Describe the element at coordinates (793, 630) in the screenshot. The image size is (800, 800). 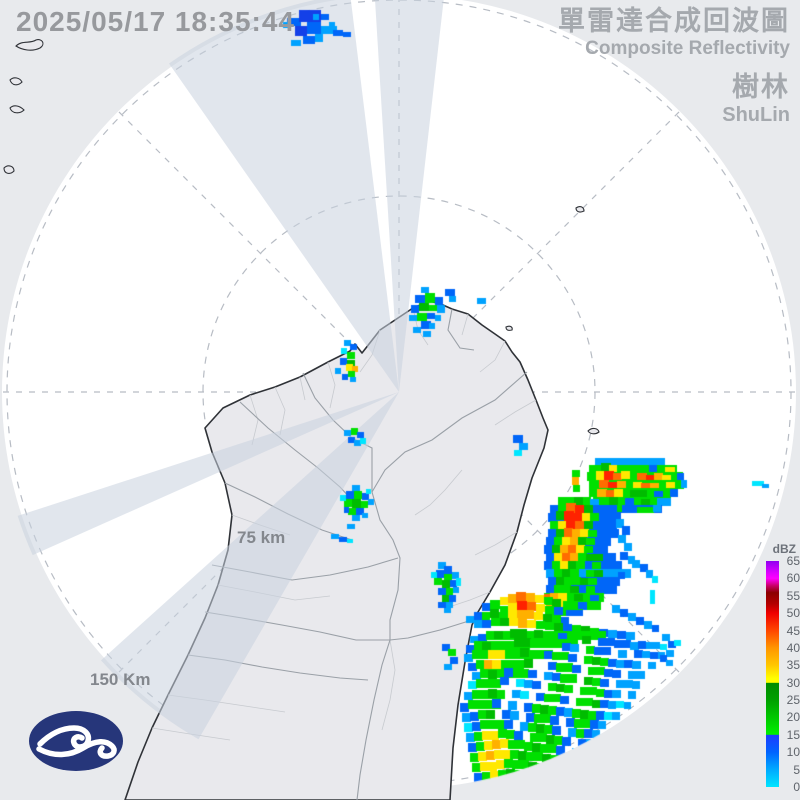
I see `dbz-tick-45: 45` at that location.